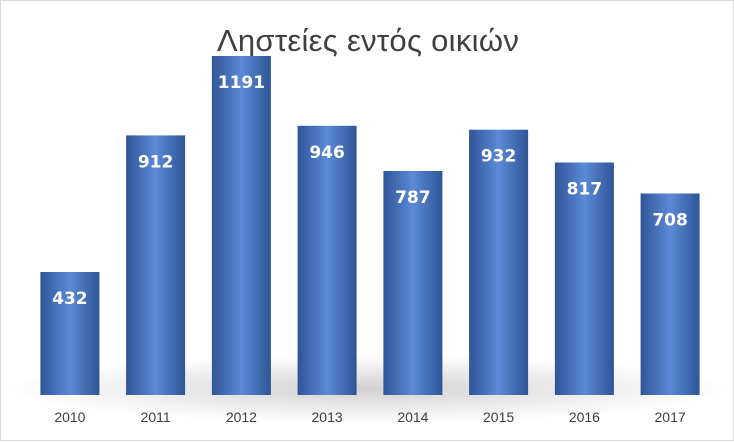  Describe the element at coordinates (498, 417) in the screenshot. I see `x-tick-label-2015: 2015` at that location.